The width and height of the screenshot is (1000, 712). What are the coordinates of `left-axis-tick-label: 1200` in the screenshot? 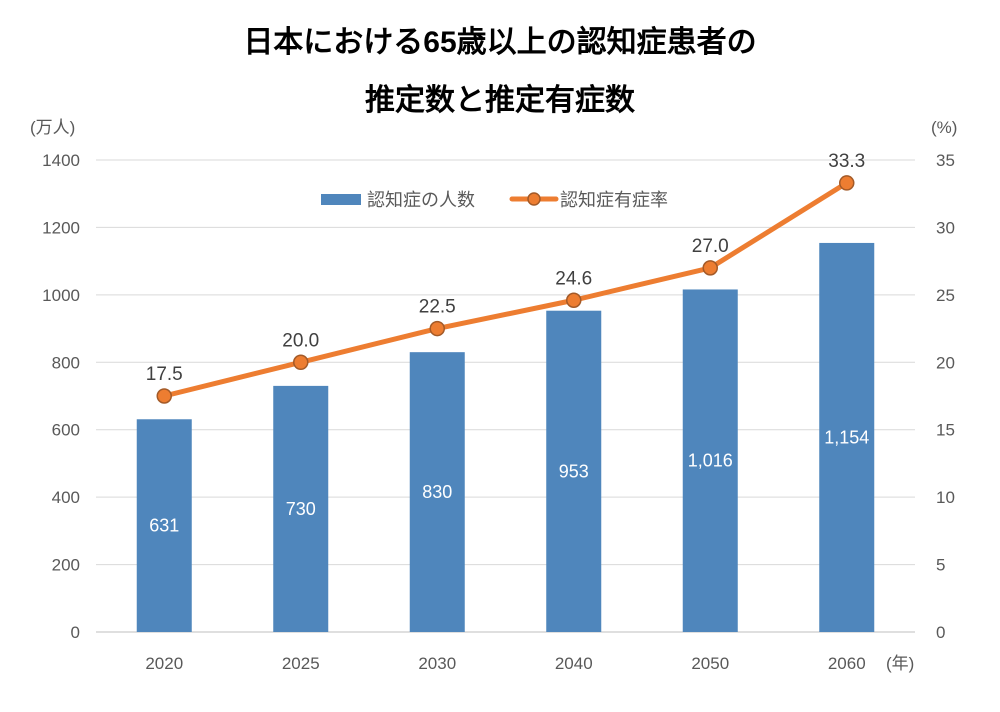 It's located at (61, 227).